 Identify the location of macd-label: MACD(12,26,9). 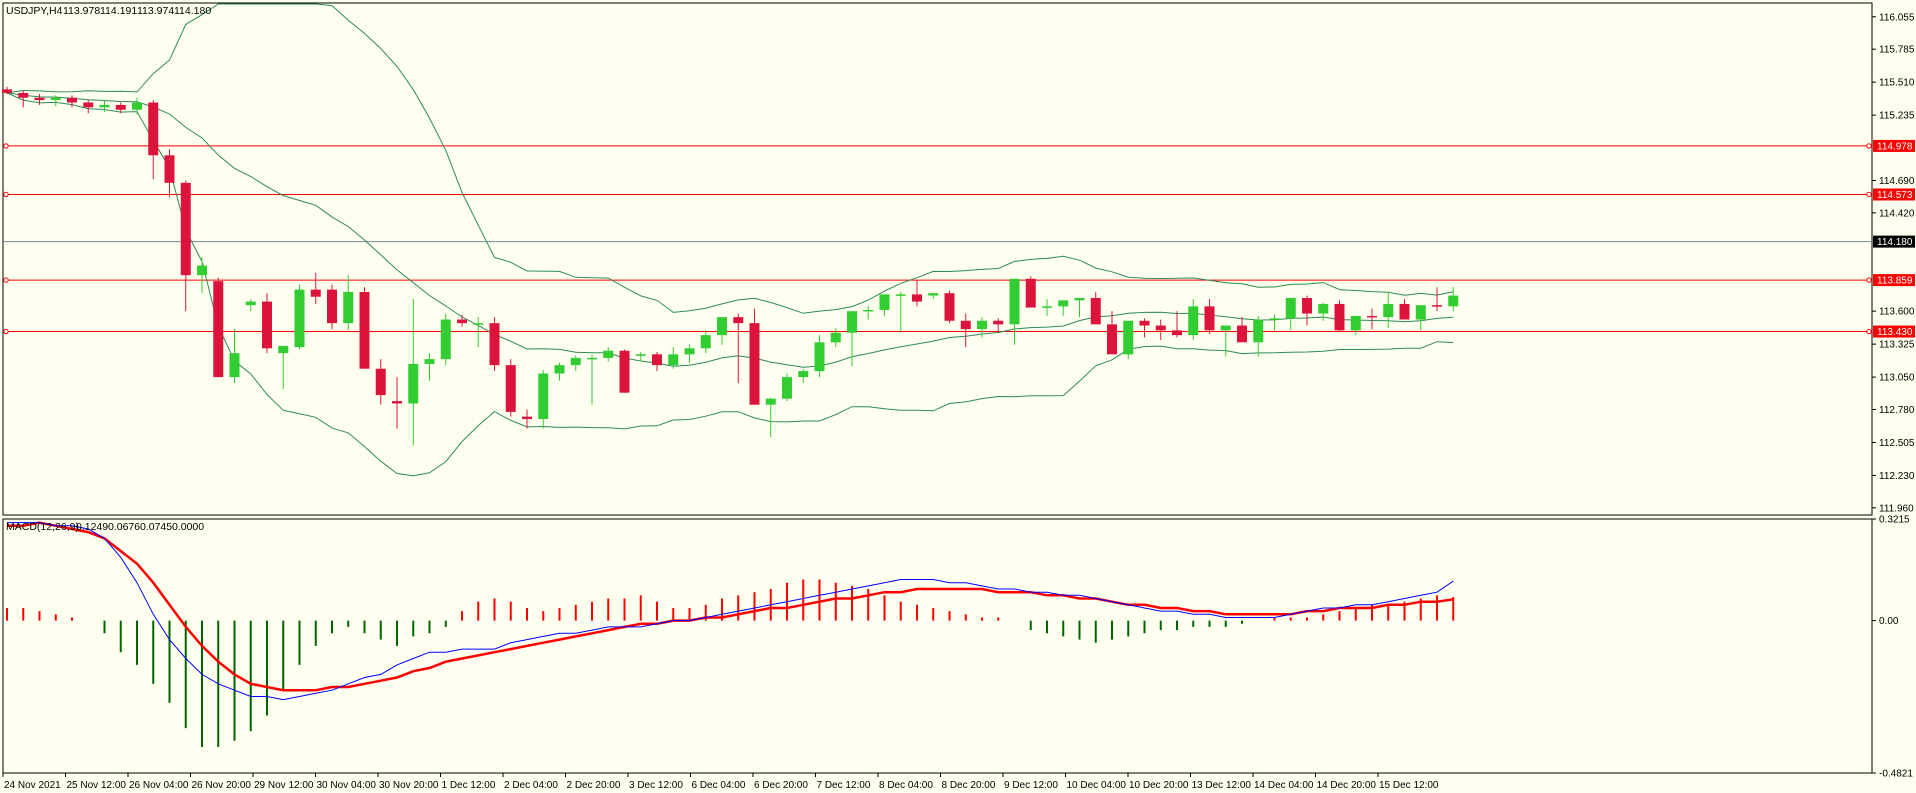
(42, 527).